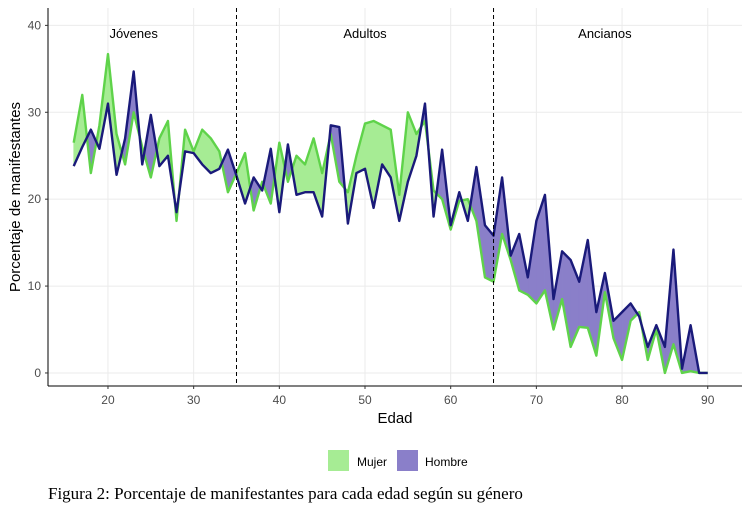 This screenshot has width=750, height=511. I want to click on x-tick-label: 80, so click(622, 400).